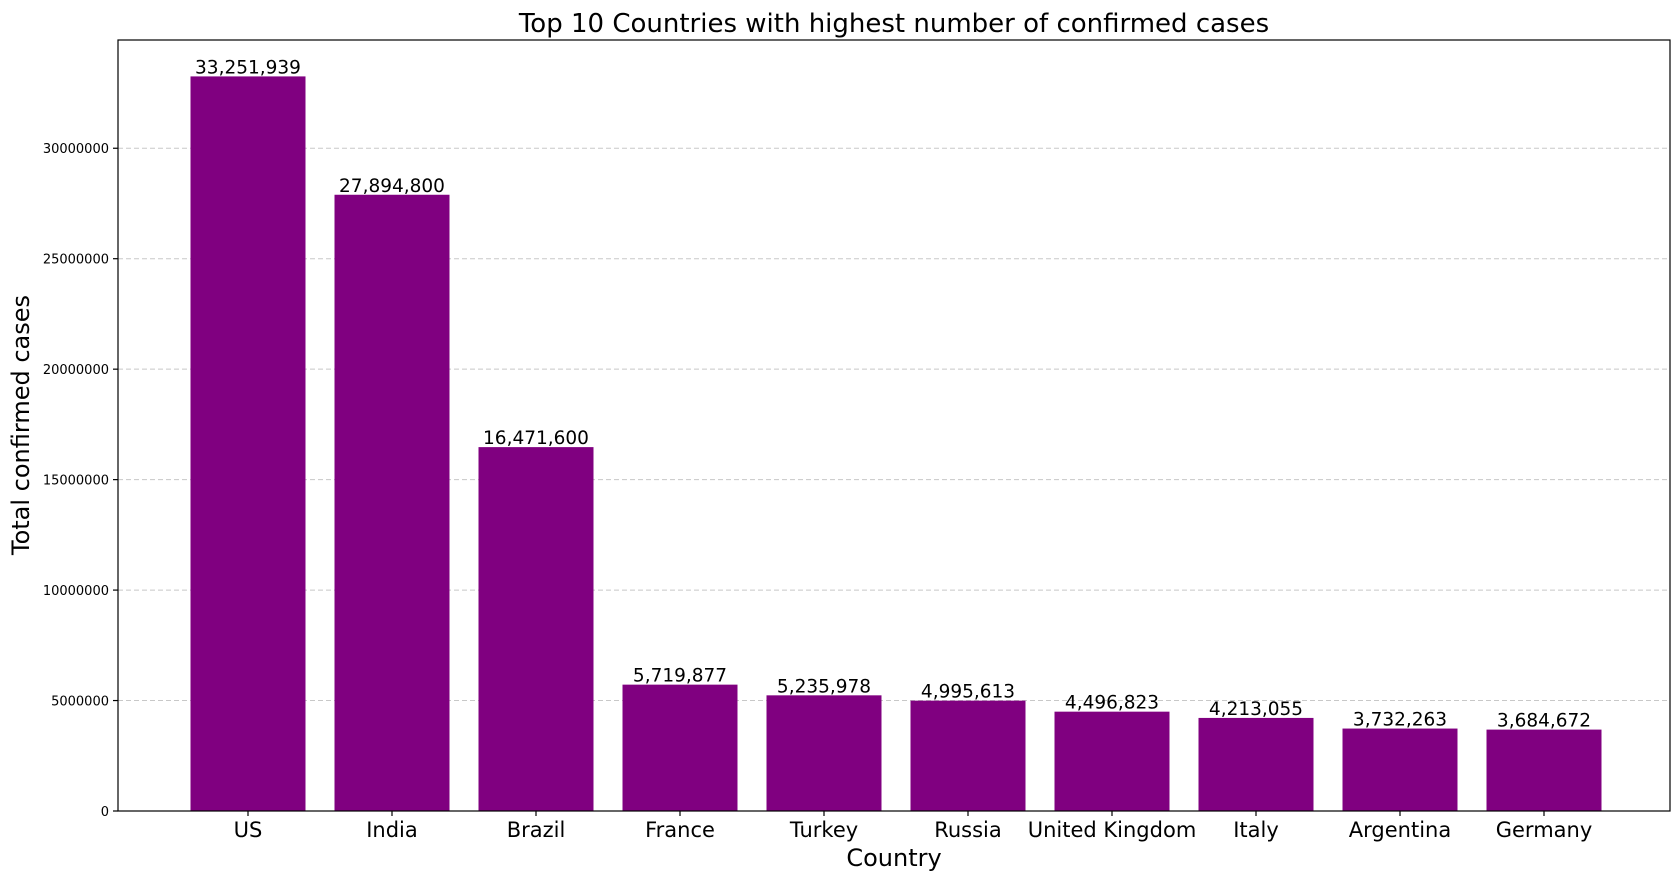  Describe the element at coordinates (824, 686) in the screenshot. I see `bar-value-label: 5,235,978` at that location.